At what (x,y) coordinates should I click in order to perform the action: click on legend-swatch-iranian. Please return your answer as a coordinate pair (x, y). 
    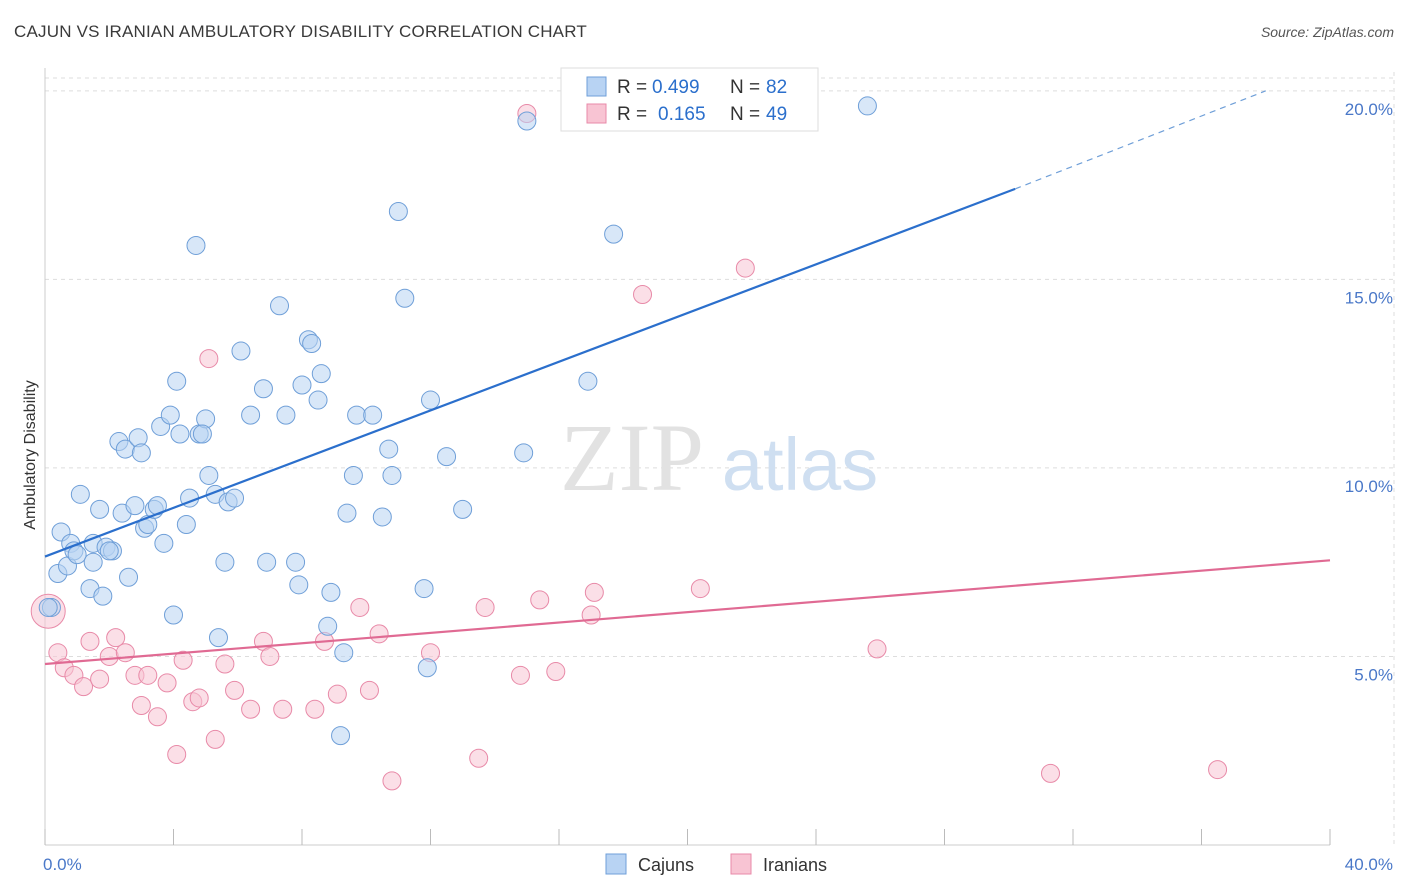
    Looking at the image, I should click on (596, 113).